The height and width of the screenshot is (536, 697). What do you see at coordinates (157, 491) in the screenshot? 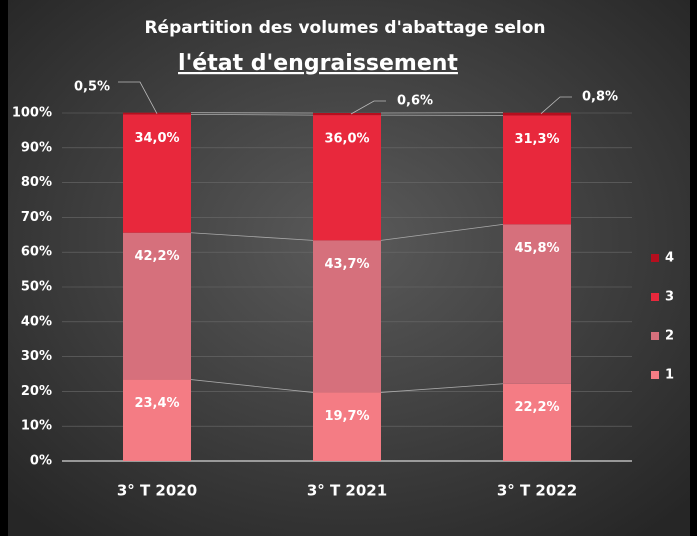
I see `x-tick-label: 3° T 2020` at bounding box center [157, 491].